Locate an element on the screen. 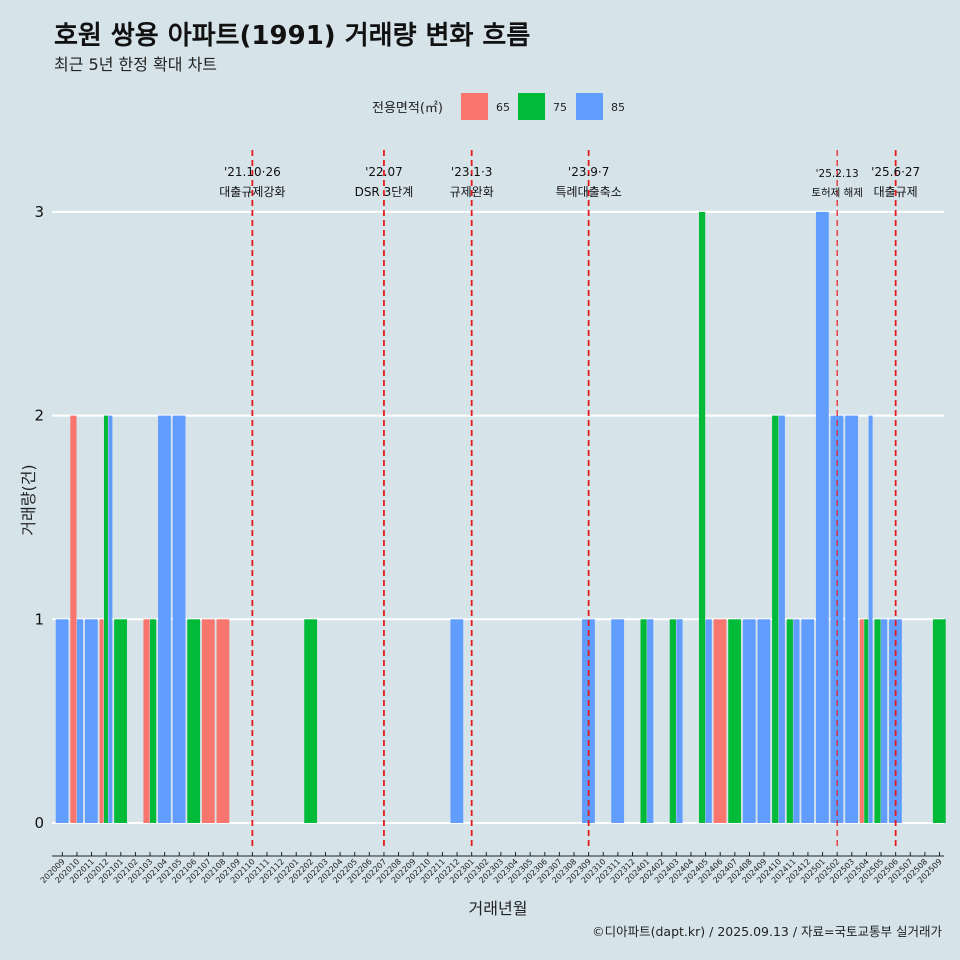 The height and width of the screenshot is (960, 960). legend-label-75: 75 is located at coordinates (560, 107).